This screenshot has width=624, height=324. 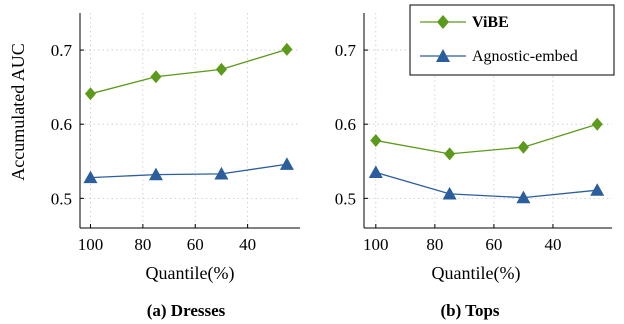 I want to click on legend-label-vibe: ViBE, so click(x=490, y=22).